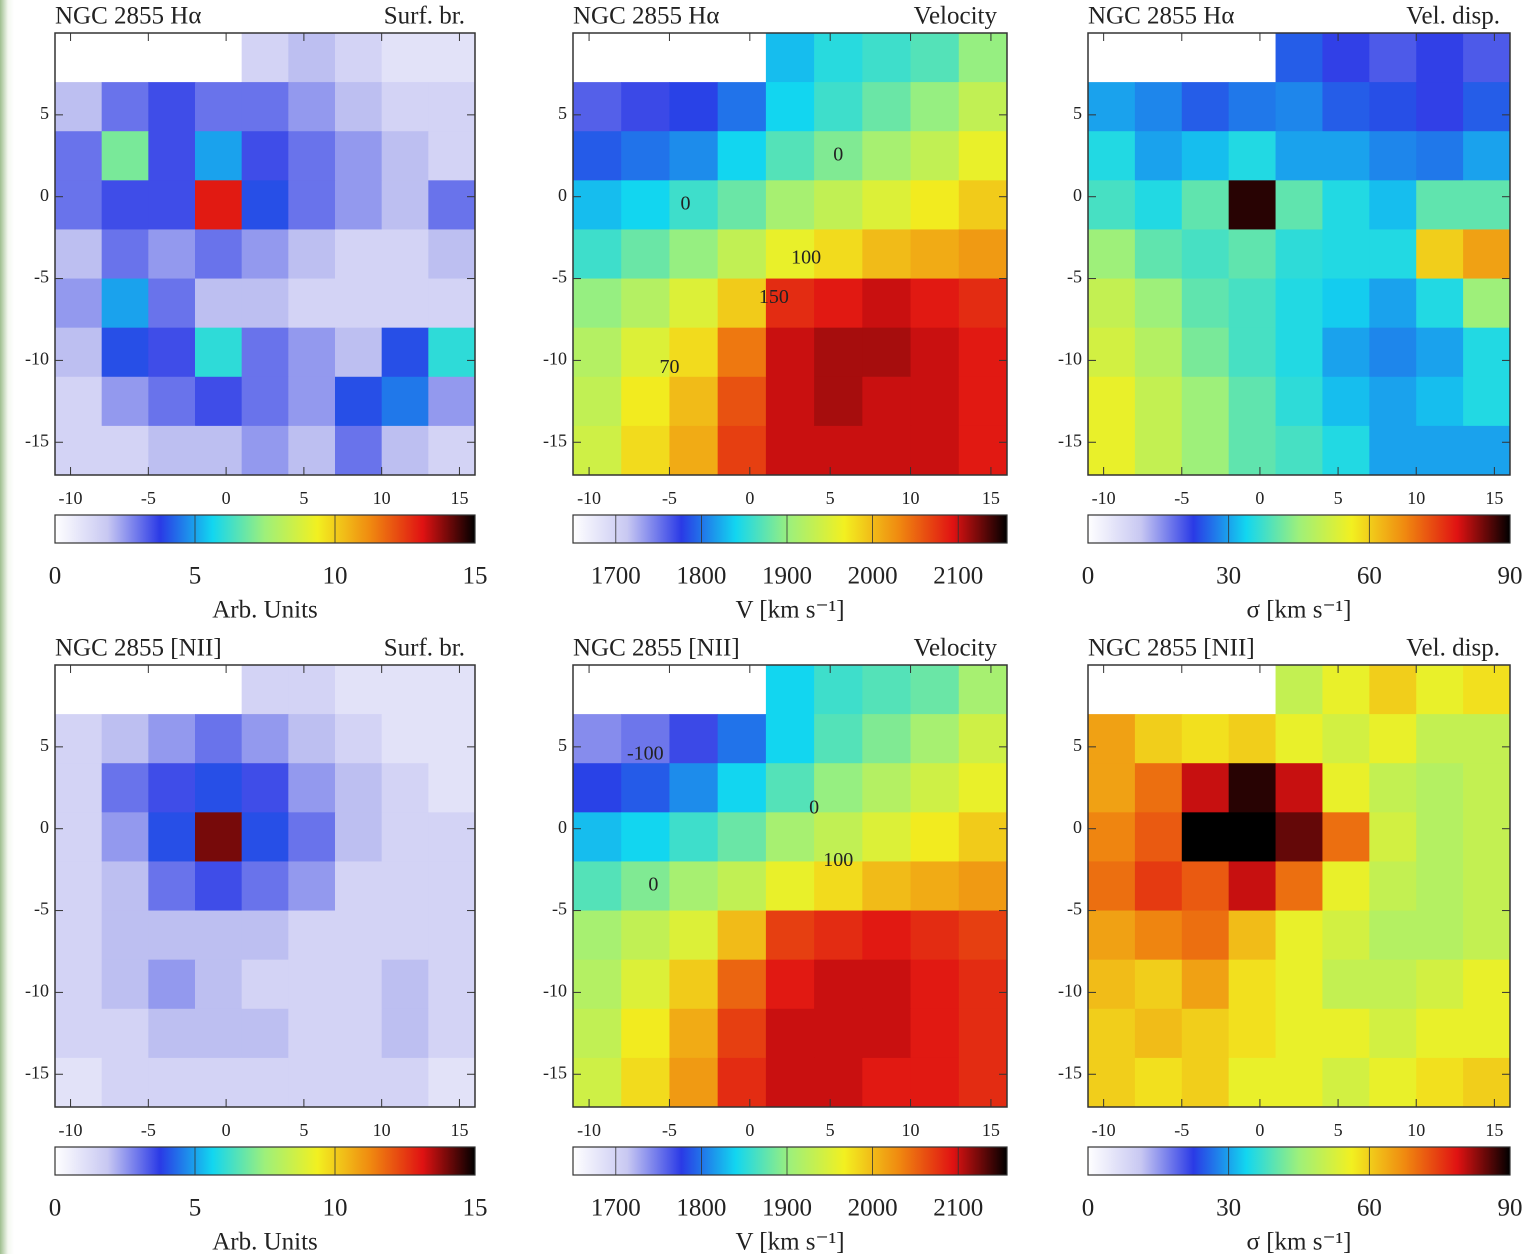  I want to click on contour-label: 100, so click(806, 258).